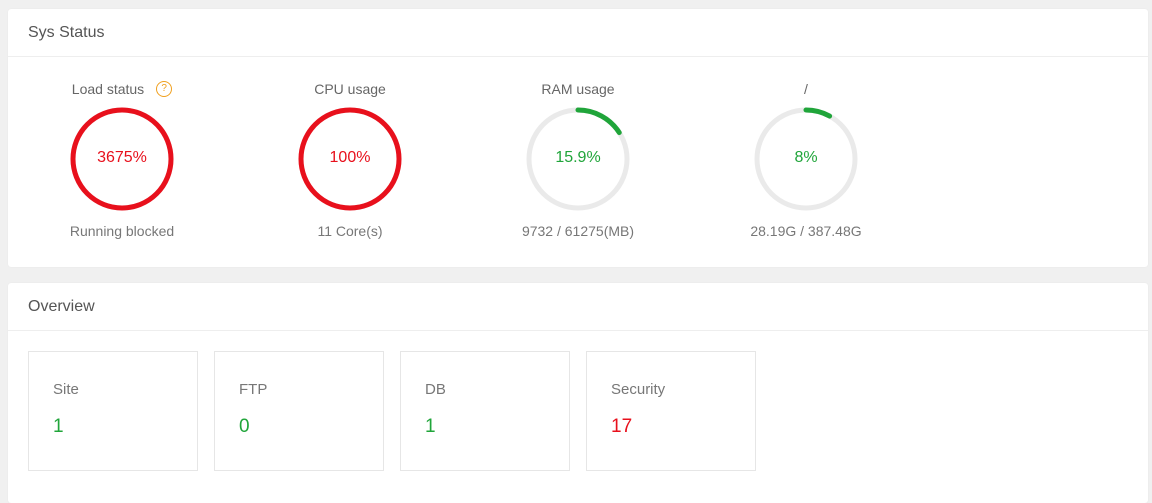 The image size is (1152, 503). Describe the element at coordinates (66, 389) in the screenshot. I see `overview-card-label: Site` at that location.